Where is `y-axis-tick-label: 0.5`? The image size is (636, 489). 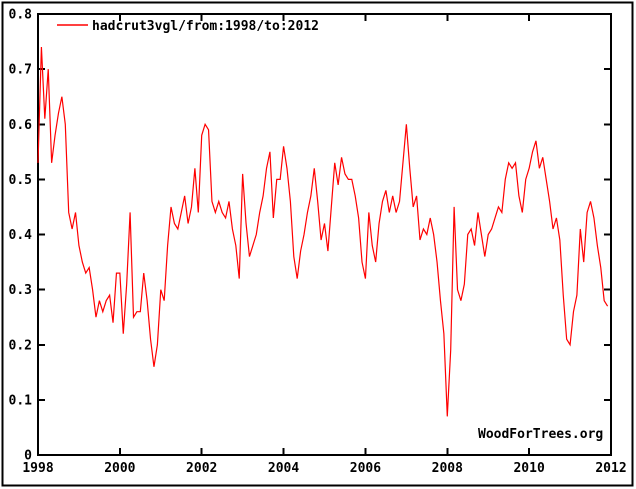 y-axis-tick-label: 0.5 is located at coordinates (20, 180).